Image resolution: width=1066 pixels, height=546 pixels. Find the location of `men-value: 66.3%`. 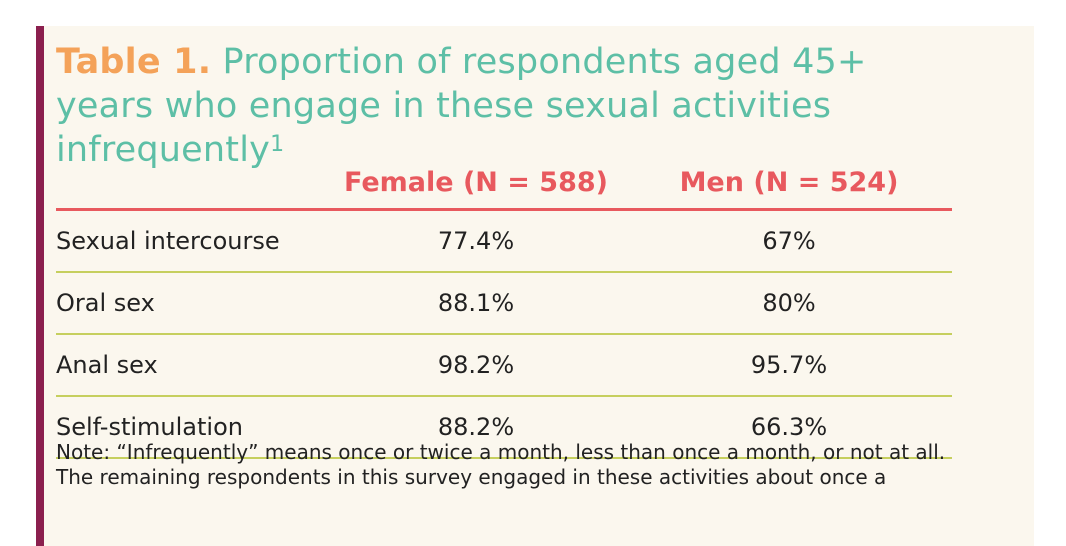

men-value: 66.3% is located at coordinates (789, 427).